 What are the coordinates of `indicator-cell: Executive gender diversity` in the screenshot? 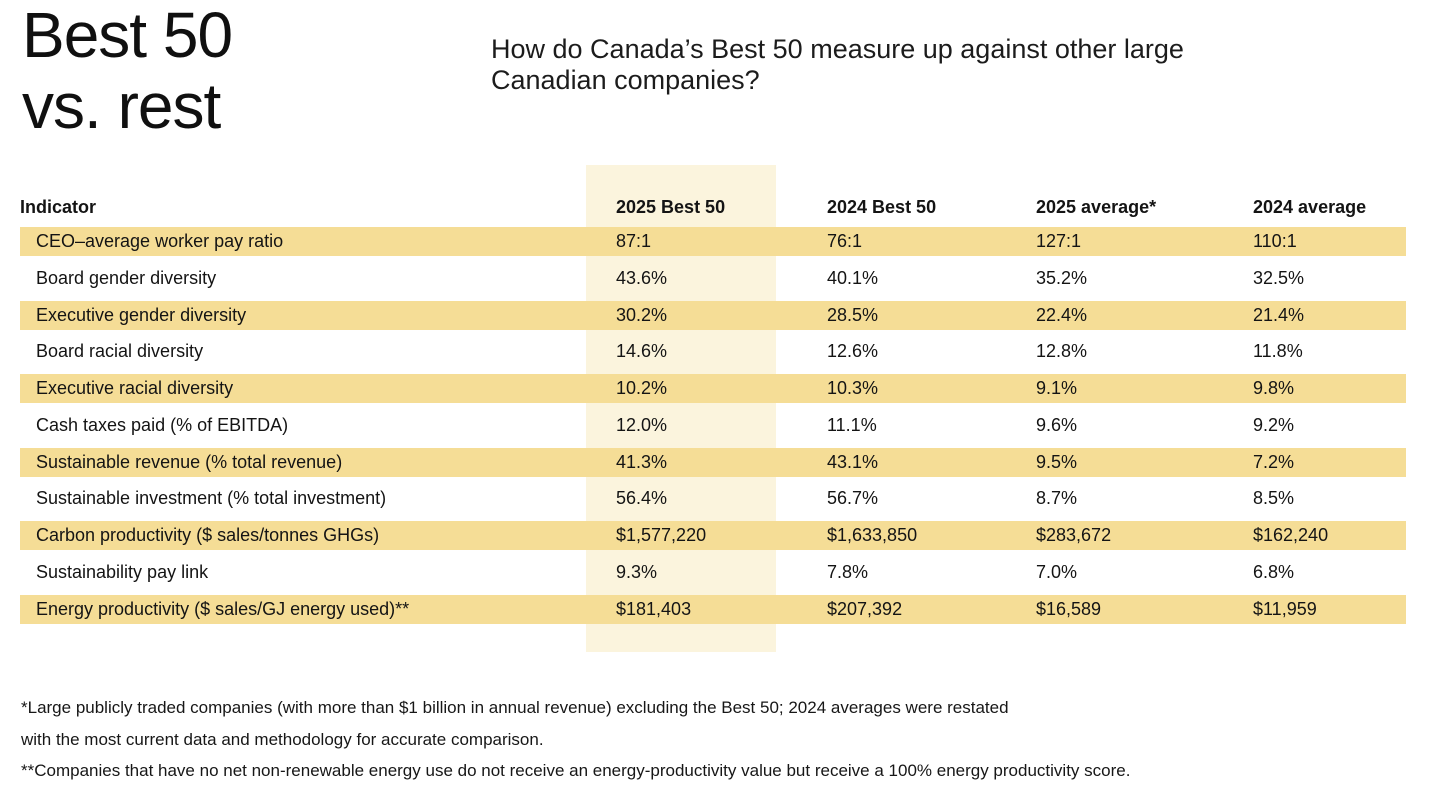 It's located at (141, 314).